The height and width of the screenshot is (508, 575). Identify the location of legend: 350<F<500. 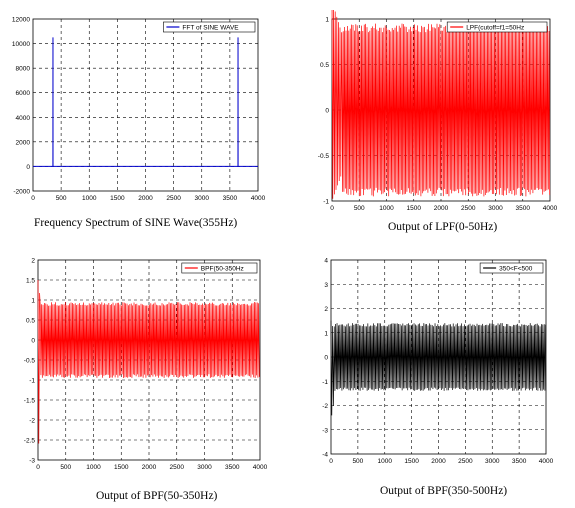
(511, 268).